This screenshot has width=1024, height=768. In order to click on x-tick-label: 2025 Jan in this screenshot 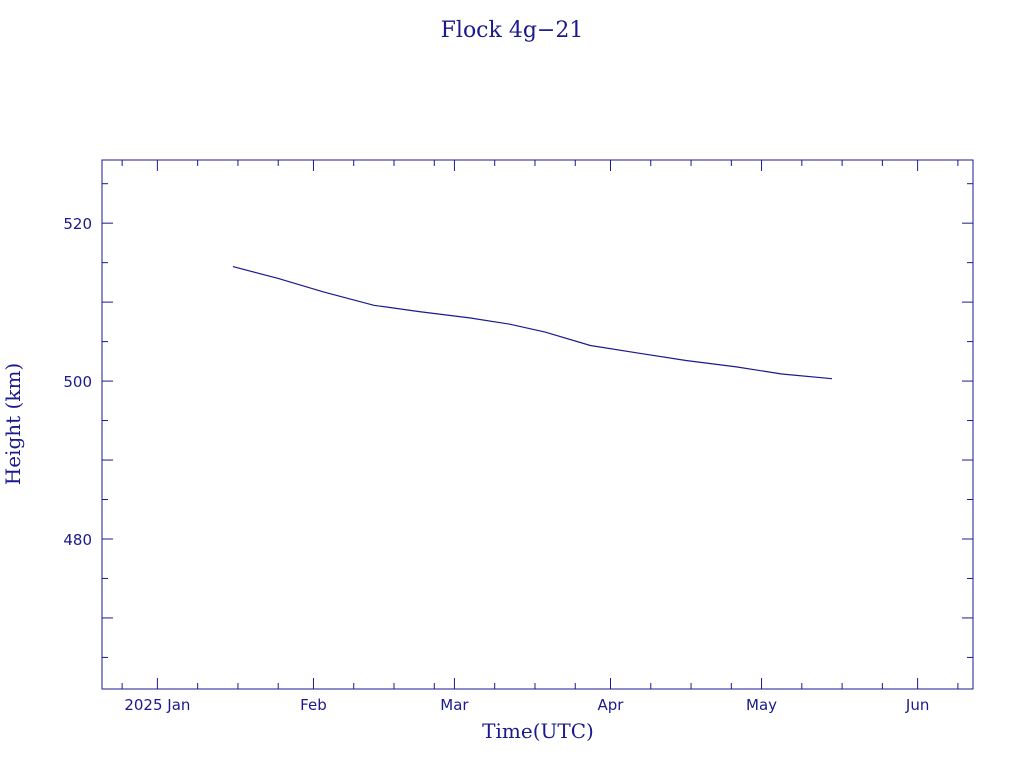, I will do `click(157, 705)`.